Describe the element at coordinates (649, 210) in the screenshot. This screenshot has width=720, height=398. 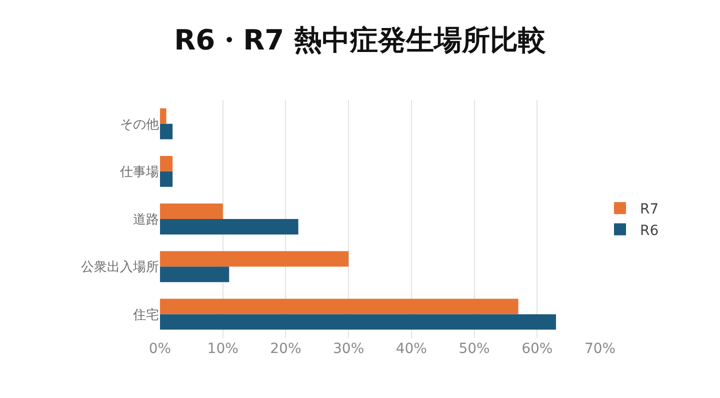
I see `legend-label: R7` at that location.